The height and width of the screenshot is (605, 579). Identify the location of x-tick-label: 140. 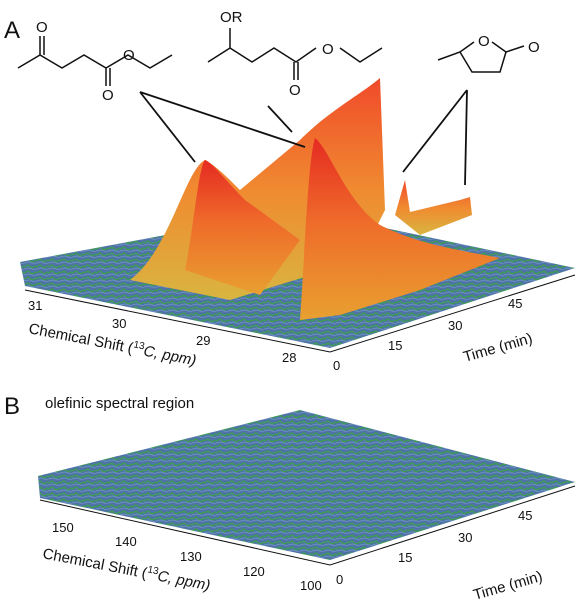
(126, 541).